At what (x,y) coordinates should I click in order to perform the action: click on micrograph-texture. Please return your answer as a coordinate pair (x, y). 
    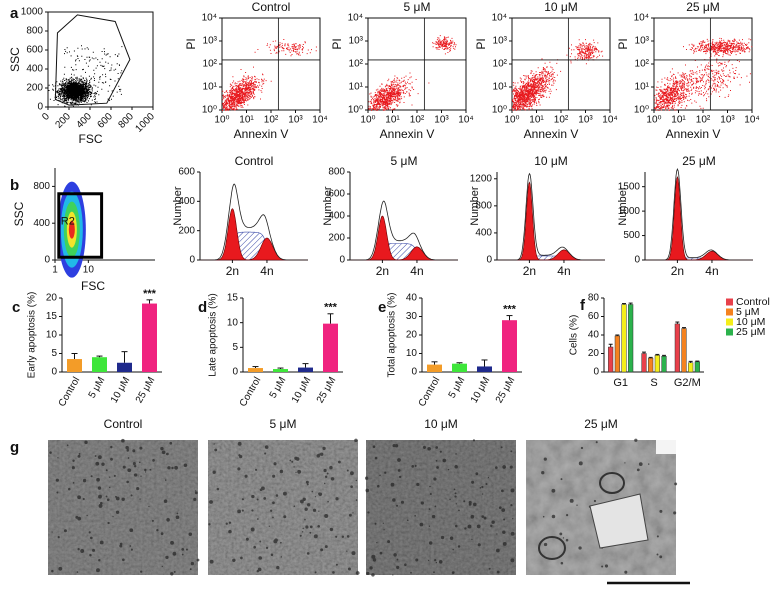
    Looking at the image, I should click on (123, 507).